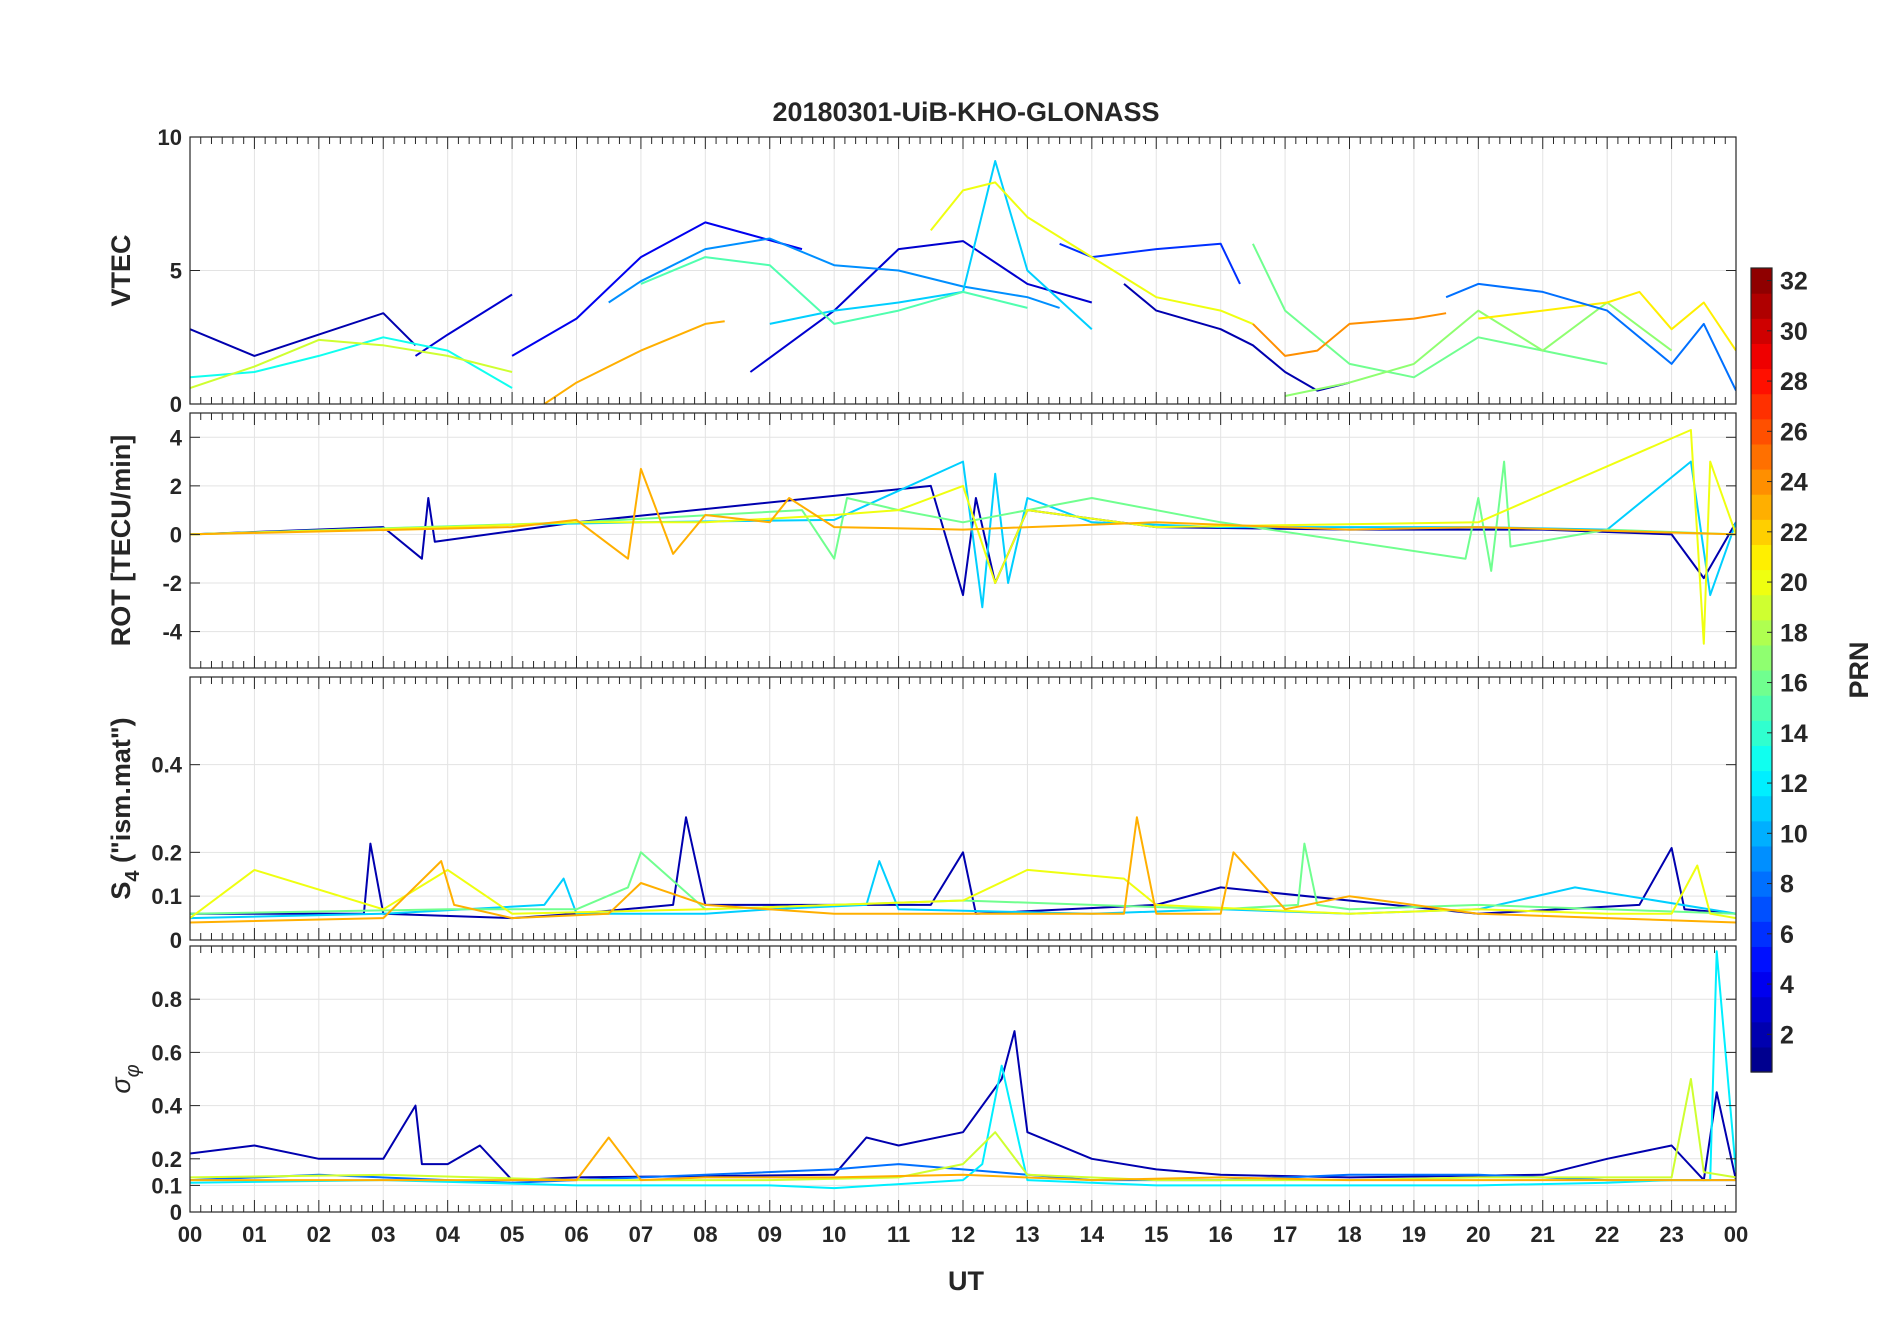  Describe the element at coordinates (965, 112) in the screenshot. I see `figure-title: 20180301-UiB-KHO-GLONASS` at that location.